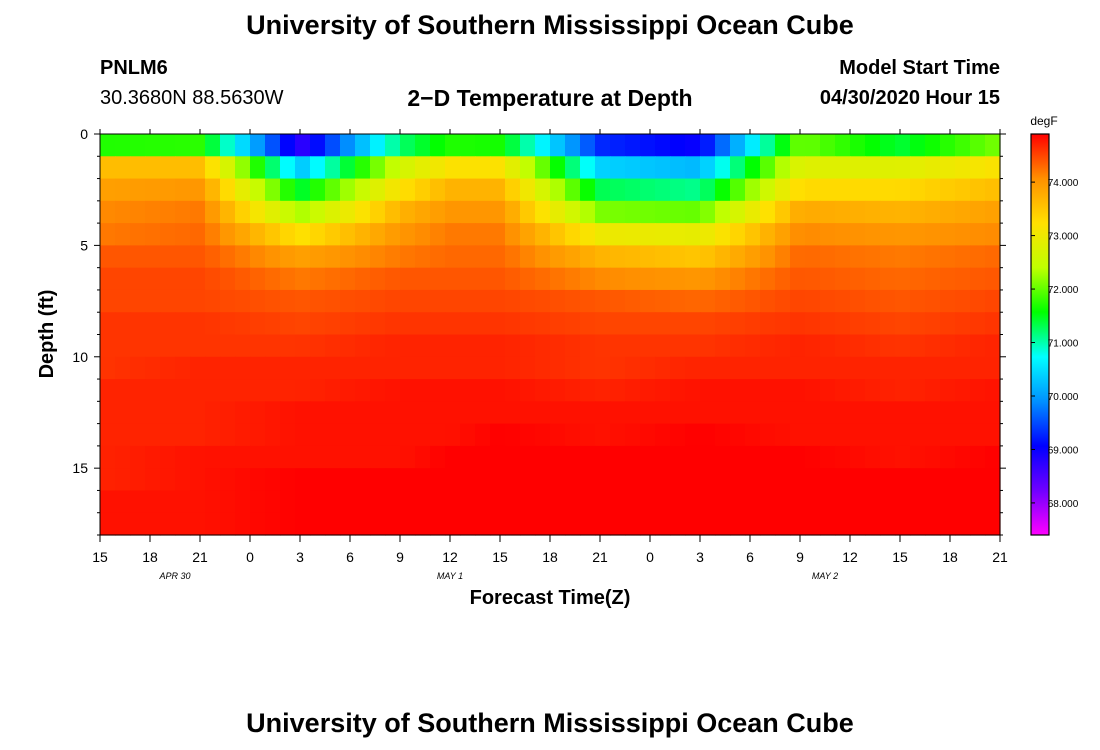 This screenshot has width=1100, height=750. What do you see at coordinates (500, 557) in the screenshot?
I see `x-tick-label: 15` at bounding box center [500, 557].